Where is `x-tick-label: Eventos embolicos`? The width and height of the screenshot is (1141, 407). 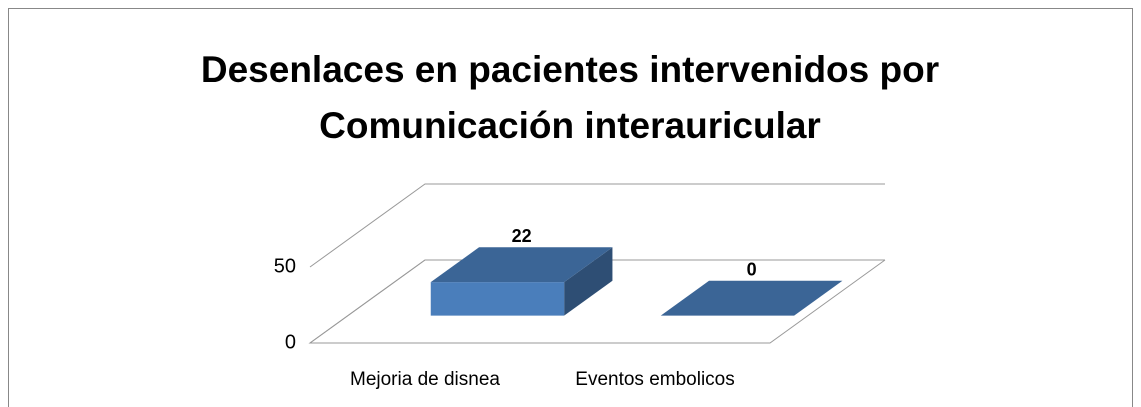
x-tick-label: Eventos embolicos is located at coordinates (654, 379).